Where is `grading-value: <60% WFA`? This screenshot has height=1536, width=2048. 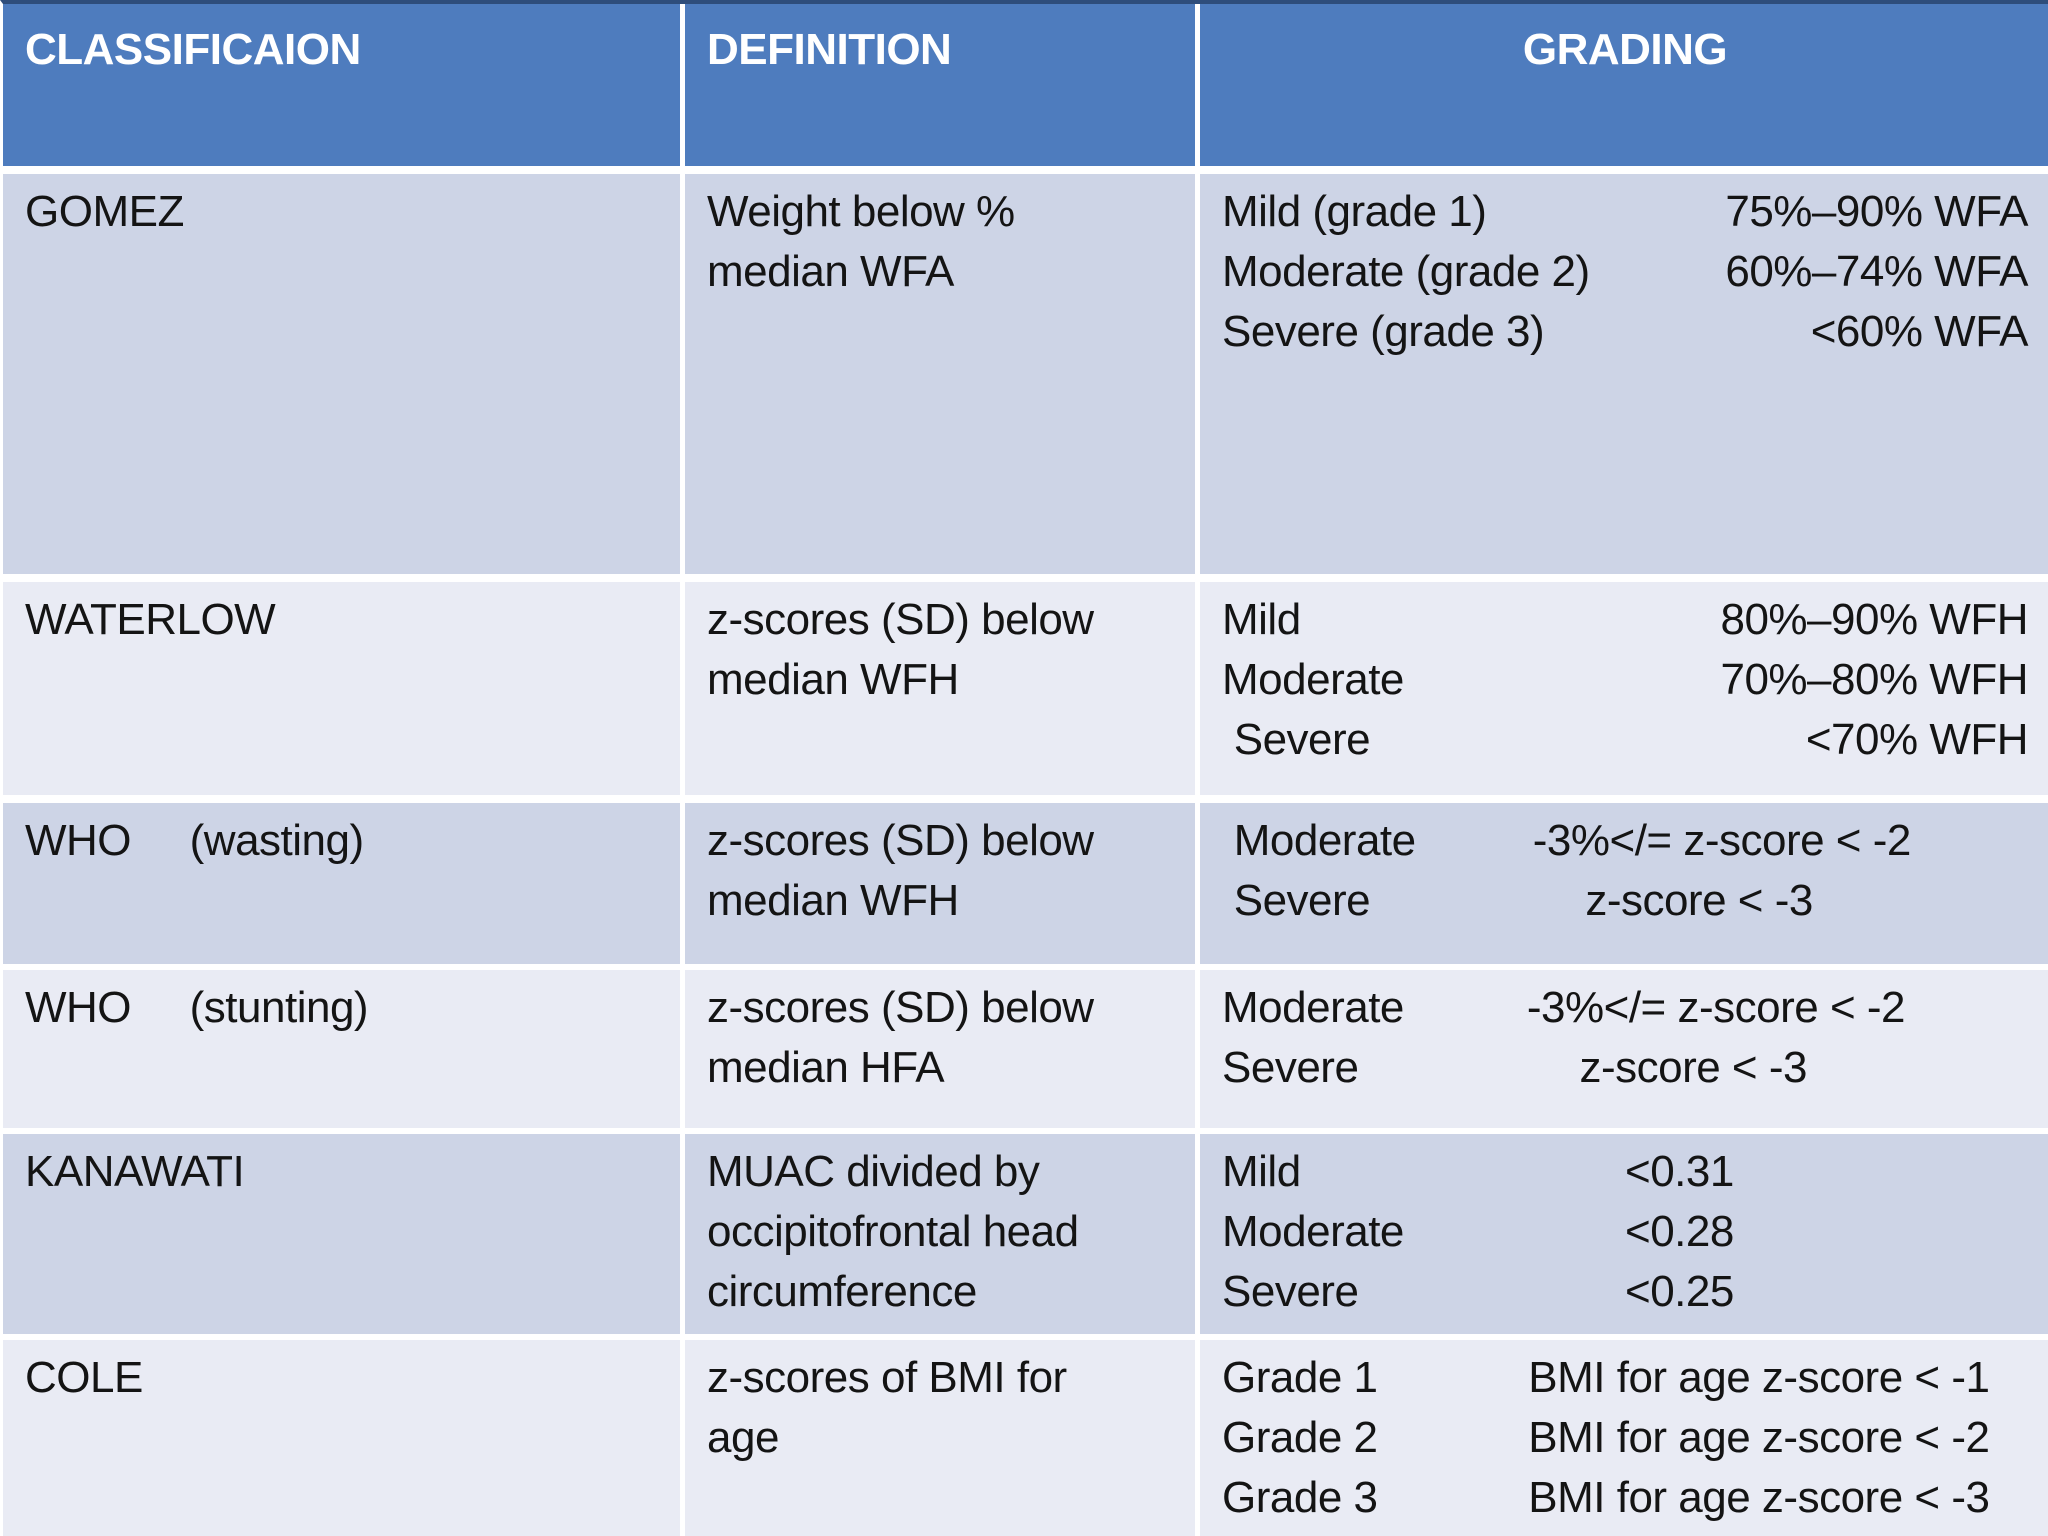 grading-value: <60% WFA is located at coordinates (1919, 331).